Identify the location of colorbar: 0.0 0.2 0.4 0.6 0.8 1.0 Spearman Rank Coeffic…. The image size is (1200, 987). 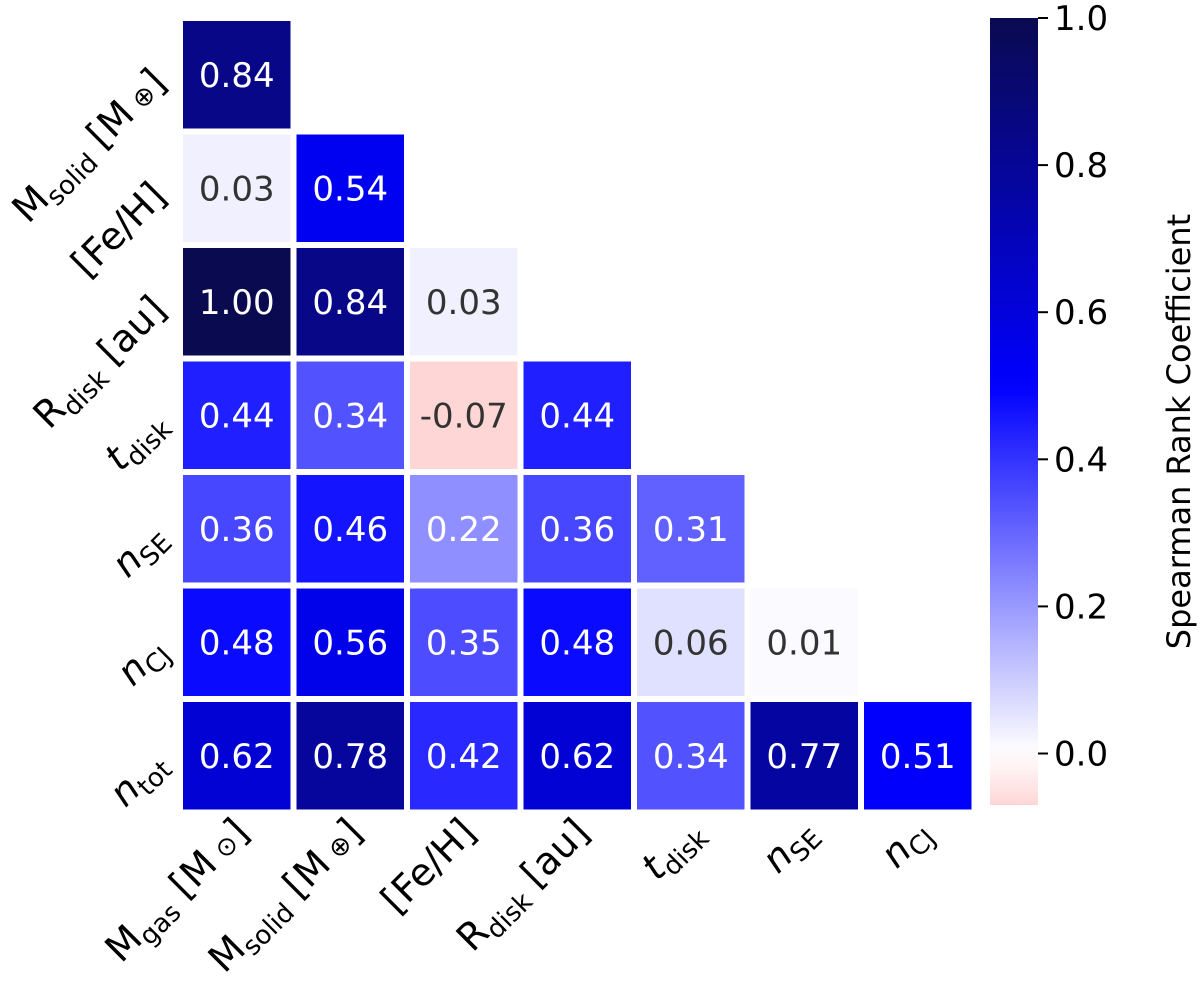
(1094, 402).